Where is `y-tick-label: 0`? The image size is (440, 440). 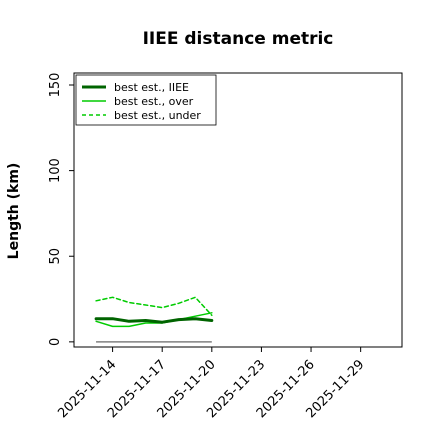
y-tick-label: 0 is located at coordinates (55, 342).